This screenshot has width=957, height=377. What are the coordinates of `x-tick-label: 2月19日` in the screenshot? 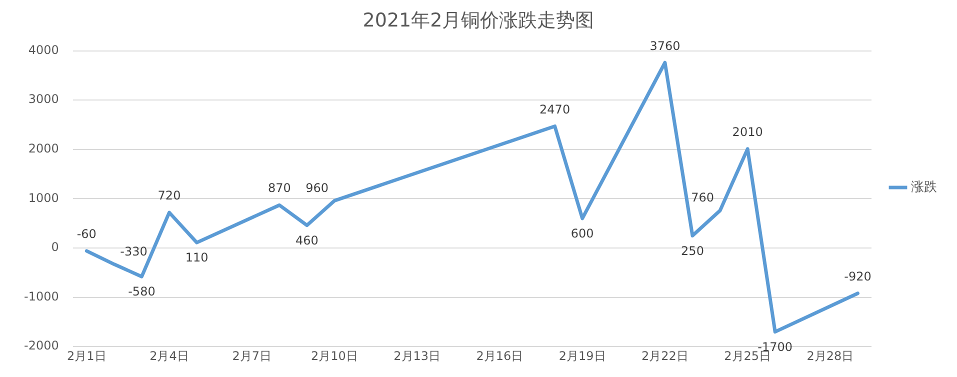 It's located at (582, 355).